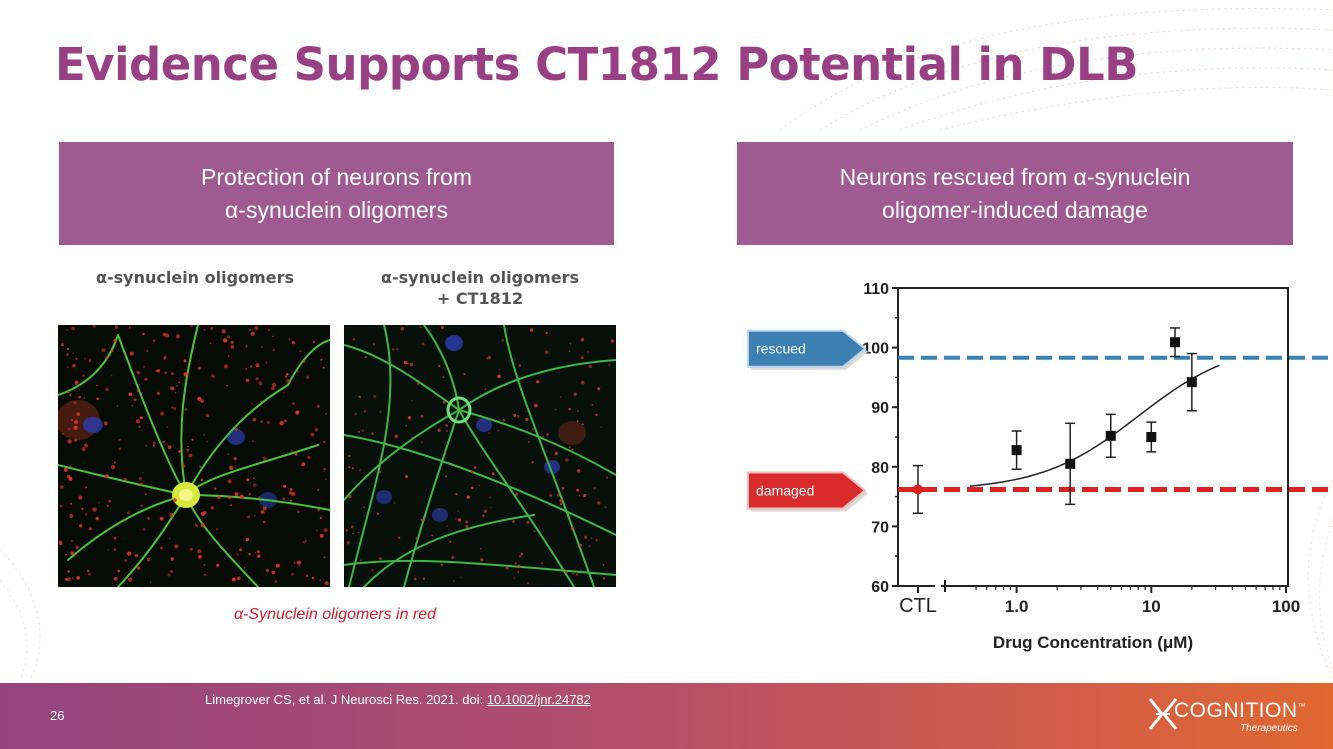  What do you see at coordinates (1236, 710) in the screenshot?
I see `logo-name-text: COGNITION` at bounding box center [1236, 710].